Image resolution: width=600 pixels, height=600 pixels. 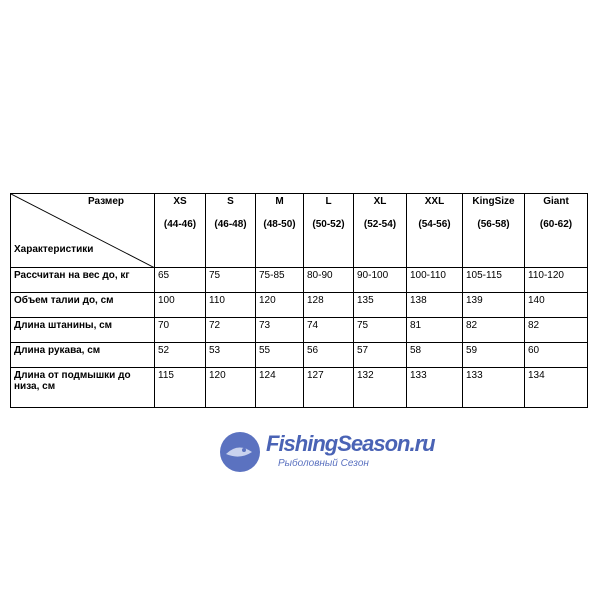 What do you see at coordinates (180, 305) in the screenshot?
I see `value-cell: 100` at bounding box center [180, 305].